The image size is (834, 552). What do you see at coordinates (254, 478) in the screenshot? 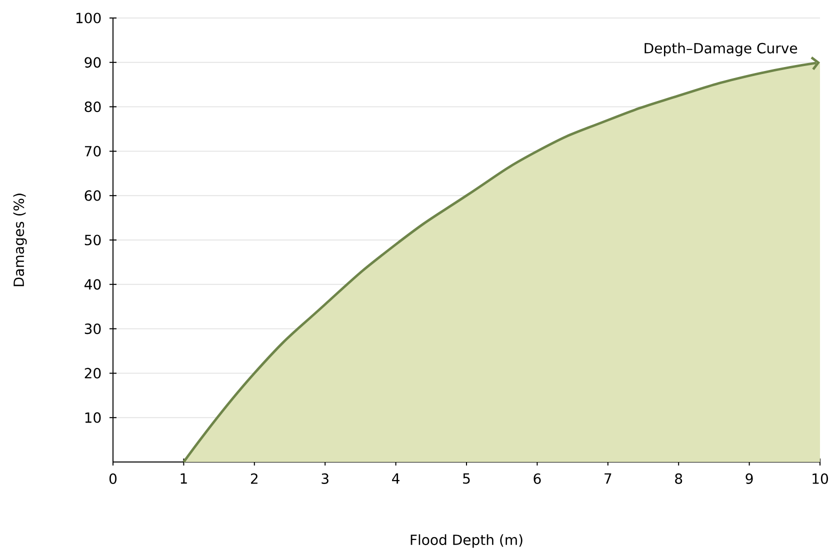
I see `x-tick-label: 2` at bounding box center [254, 478].